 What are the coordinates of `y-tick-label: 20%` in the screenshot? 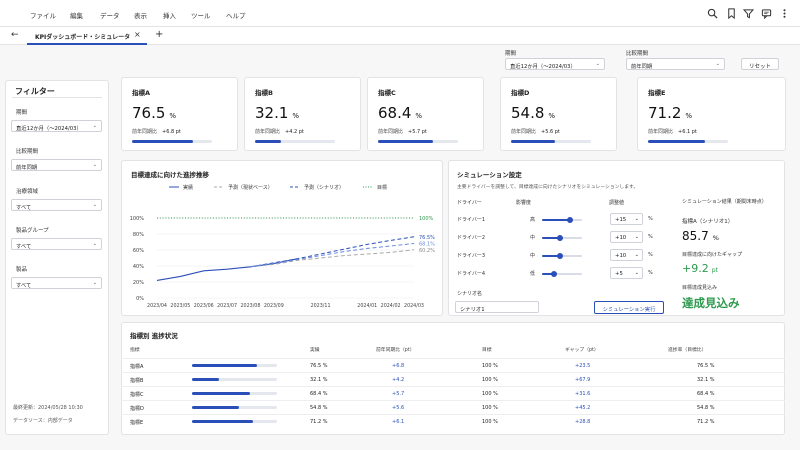 It's located at (138, 283).